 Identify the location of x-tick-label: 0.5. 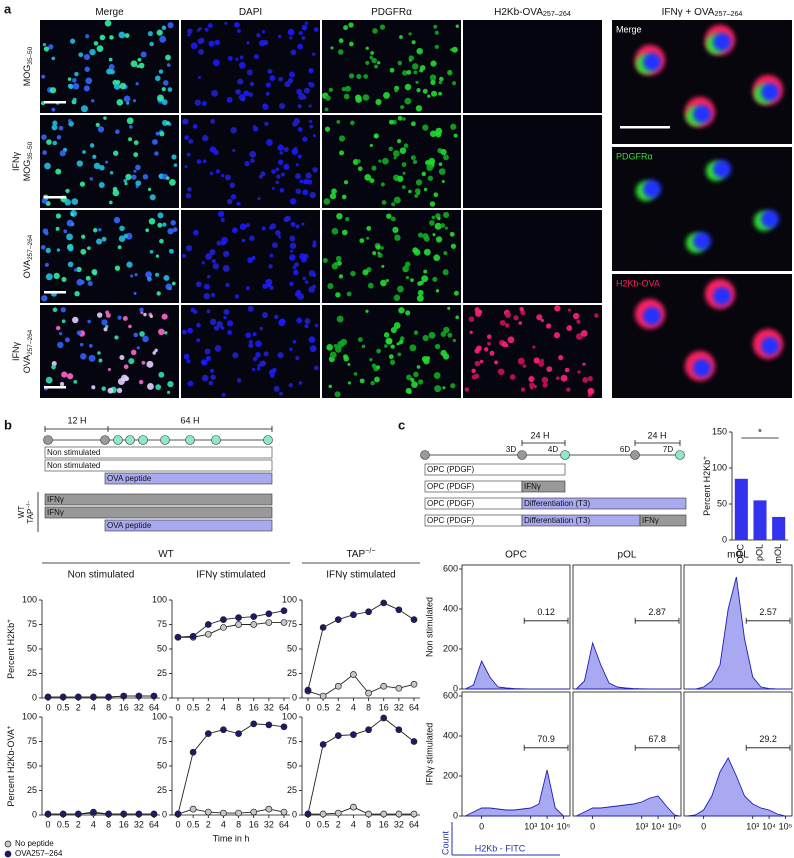
(323, 824).